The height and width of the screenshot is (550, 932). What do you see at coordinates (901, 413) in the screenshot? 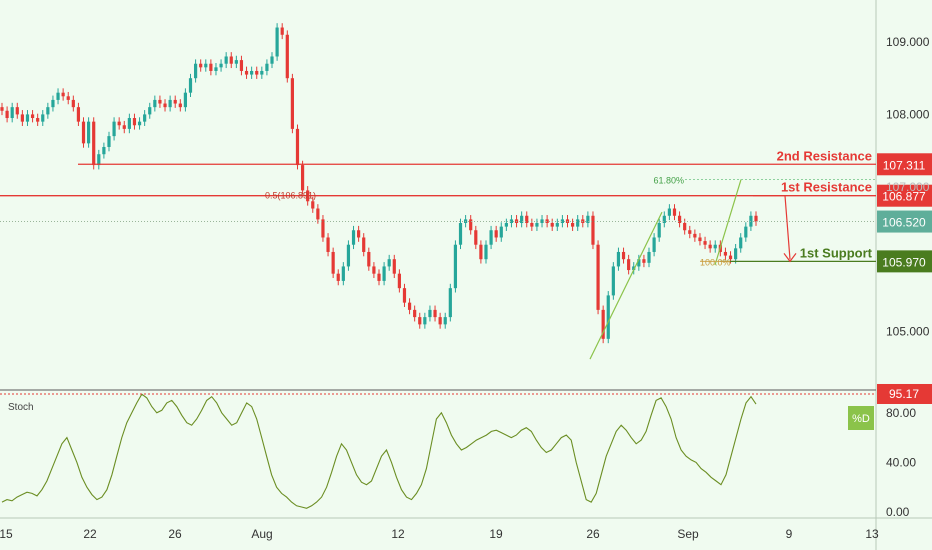
I see `stoch-tick-label: 80.00` at bounding box center [901, 413].